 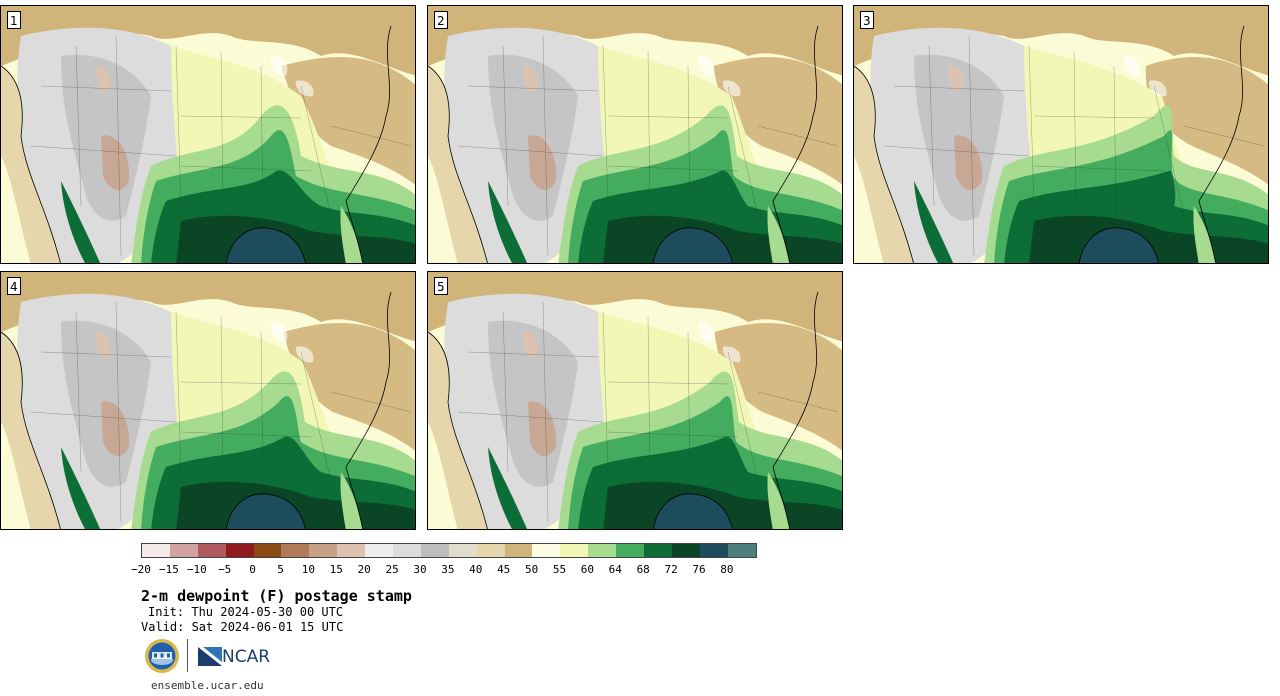 What do you see at coordinates (252, 569) in the screenshot?
I see `colorbar-tick-label: 0` at bounding box center [252, 569].